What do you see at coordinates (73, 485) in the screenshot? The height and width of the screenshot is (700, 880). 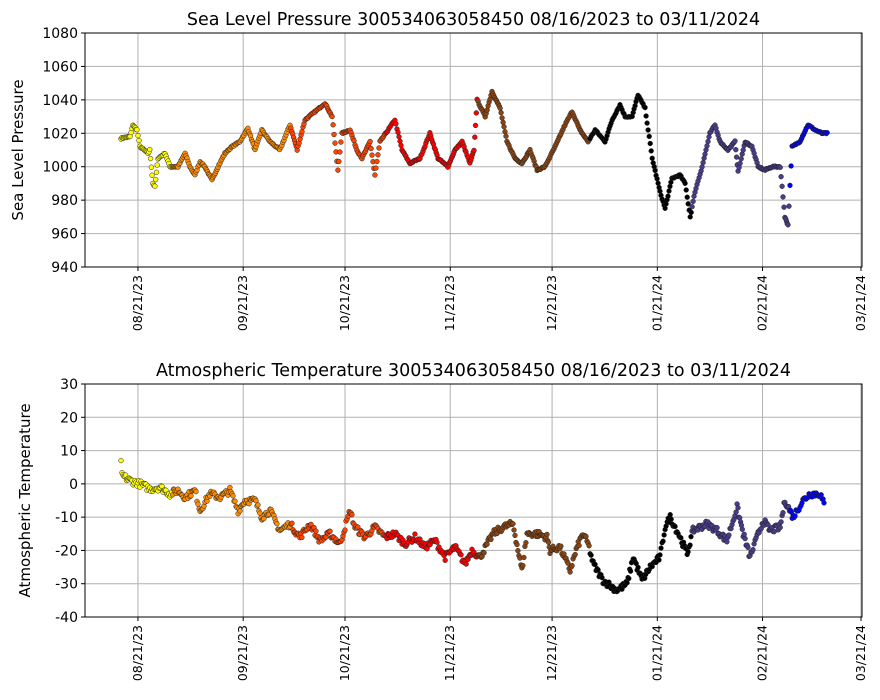 I see `ytick-label: 0` at bounding box center [73, 485].